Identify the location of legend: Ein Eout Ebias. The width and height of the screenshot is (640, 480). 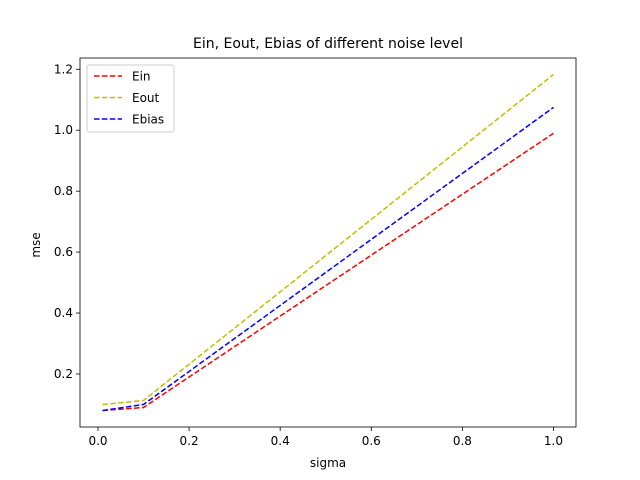
(130, 98).